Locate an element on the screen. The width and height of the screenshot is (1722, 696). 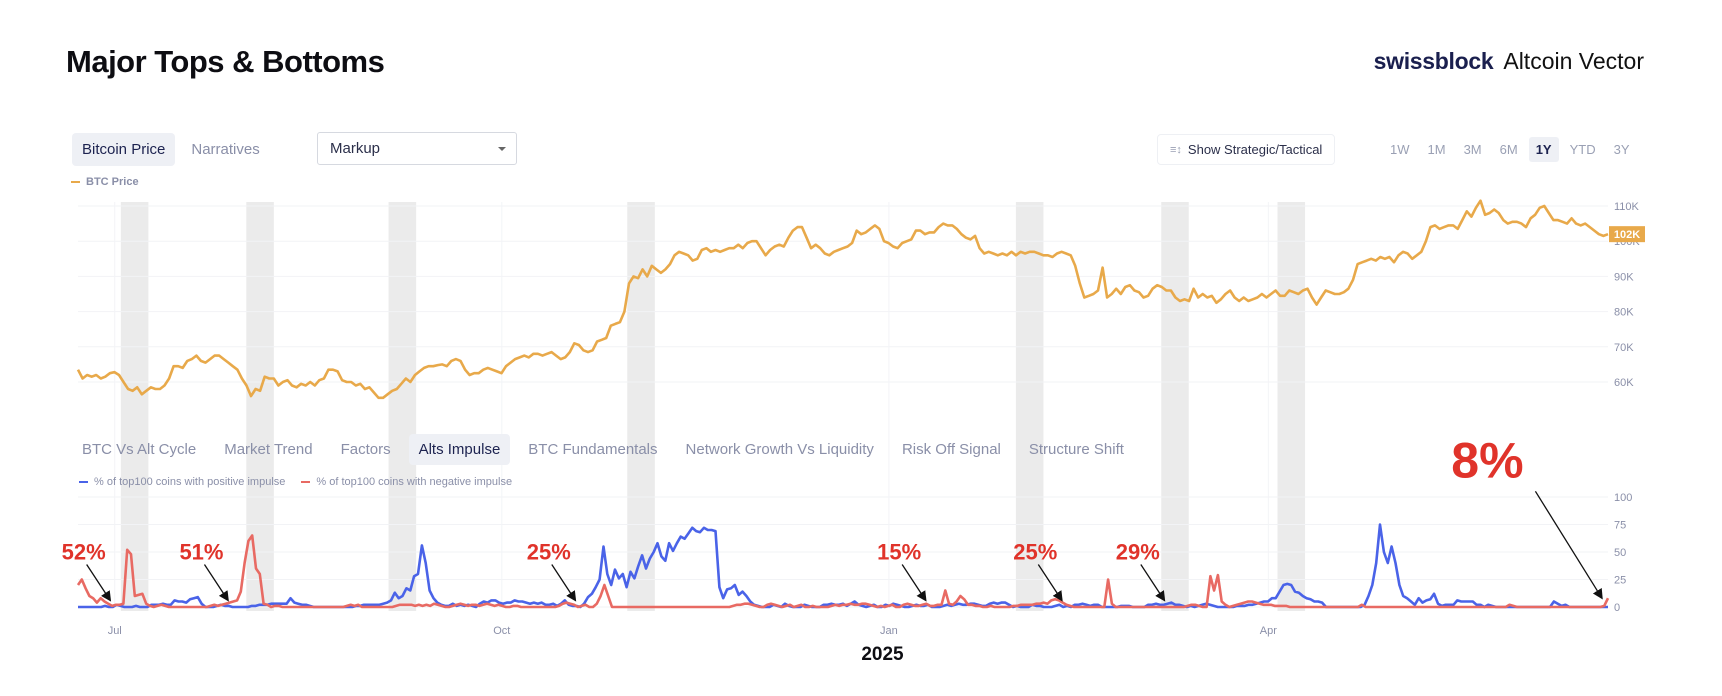
price-y-tick-label: 90K is located at coordinates (1624, 277).